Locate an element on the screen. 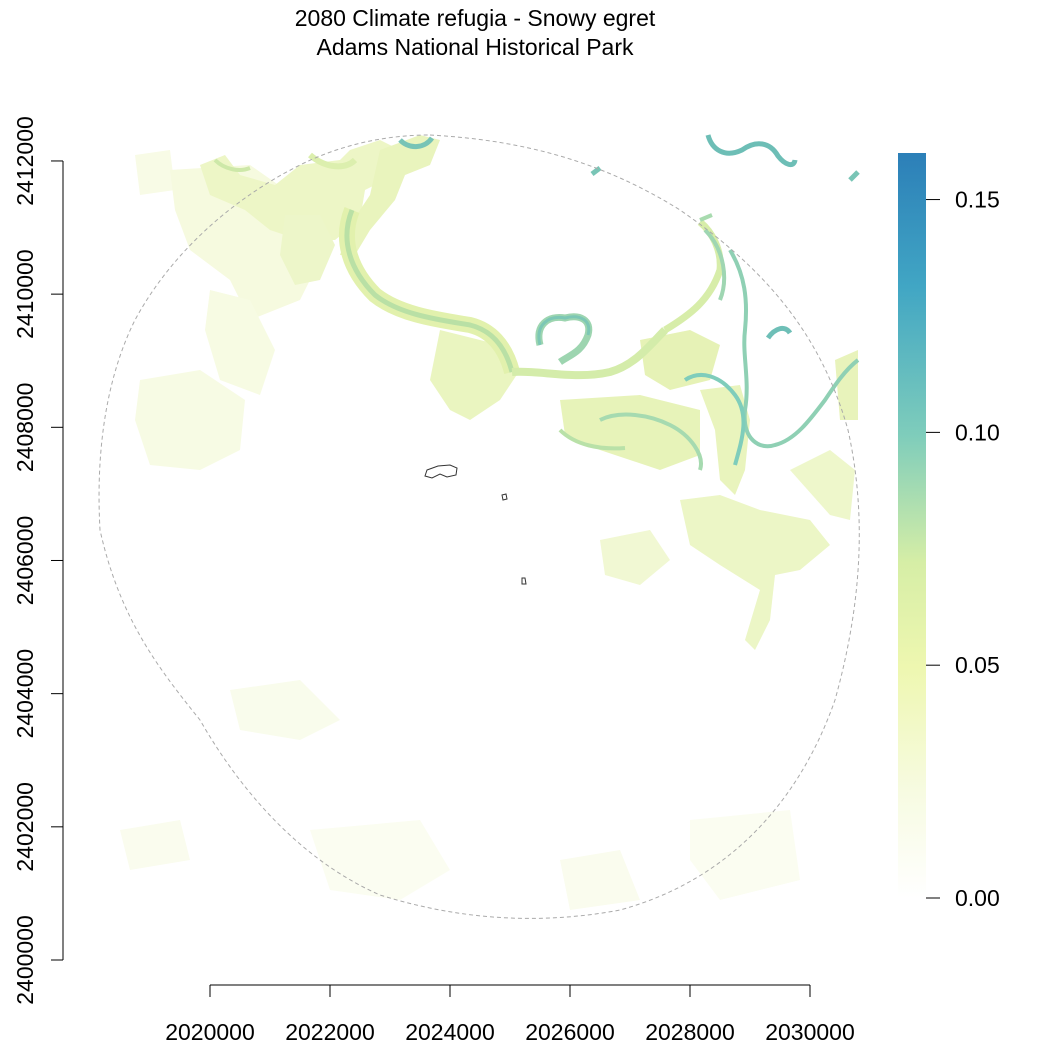 The image size is (1050, 1050). legend-ticks: 0.00 0.05 0.10 0.15 is located at coordinates (963, 549).